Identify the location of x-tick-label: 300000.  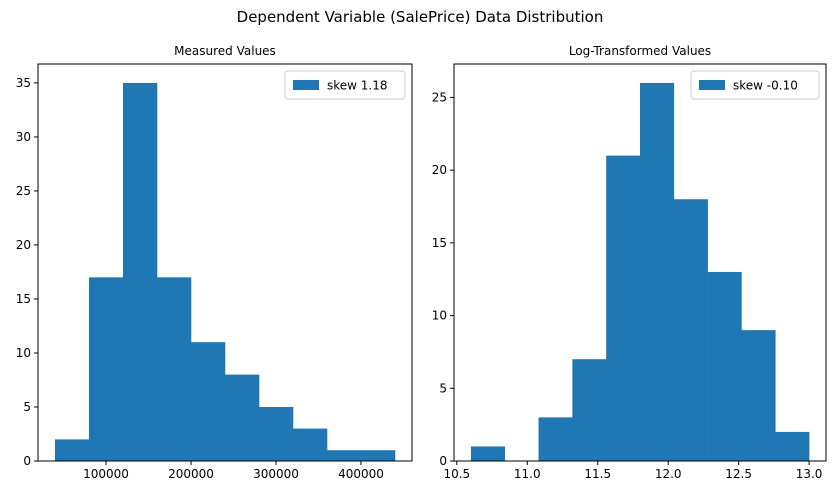
(276, 474).